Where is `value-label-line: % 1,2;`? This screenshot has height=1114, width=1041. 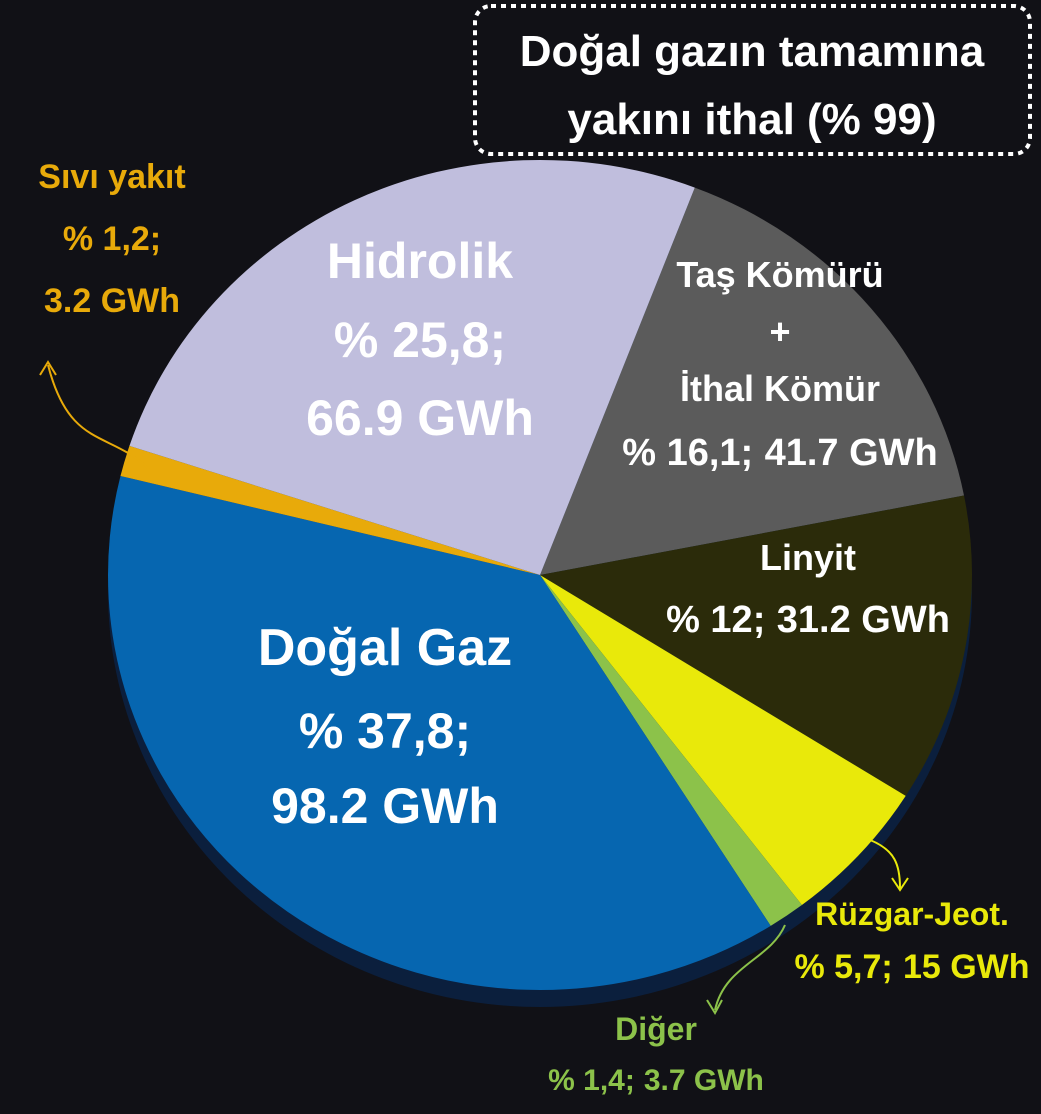
value-label-line: % 1,2; is located at coordinates (112, 239).